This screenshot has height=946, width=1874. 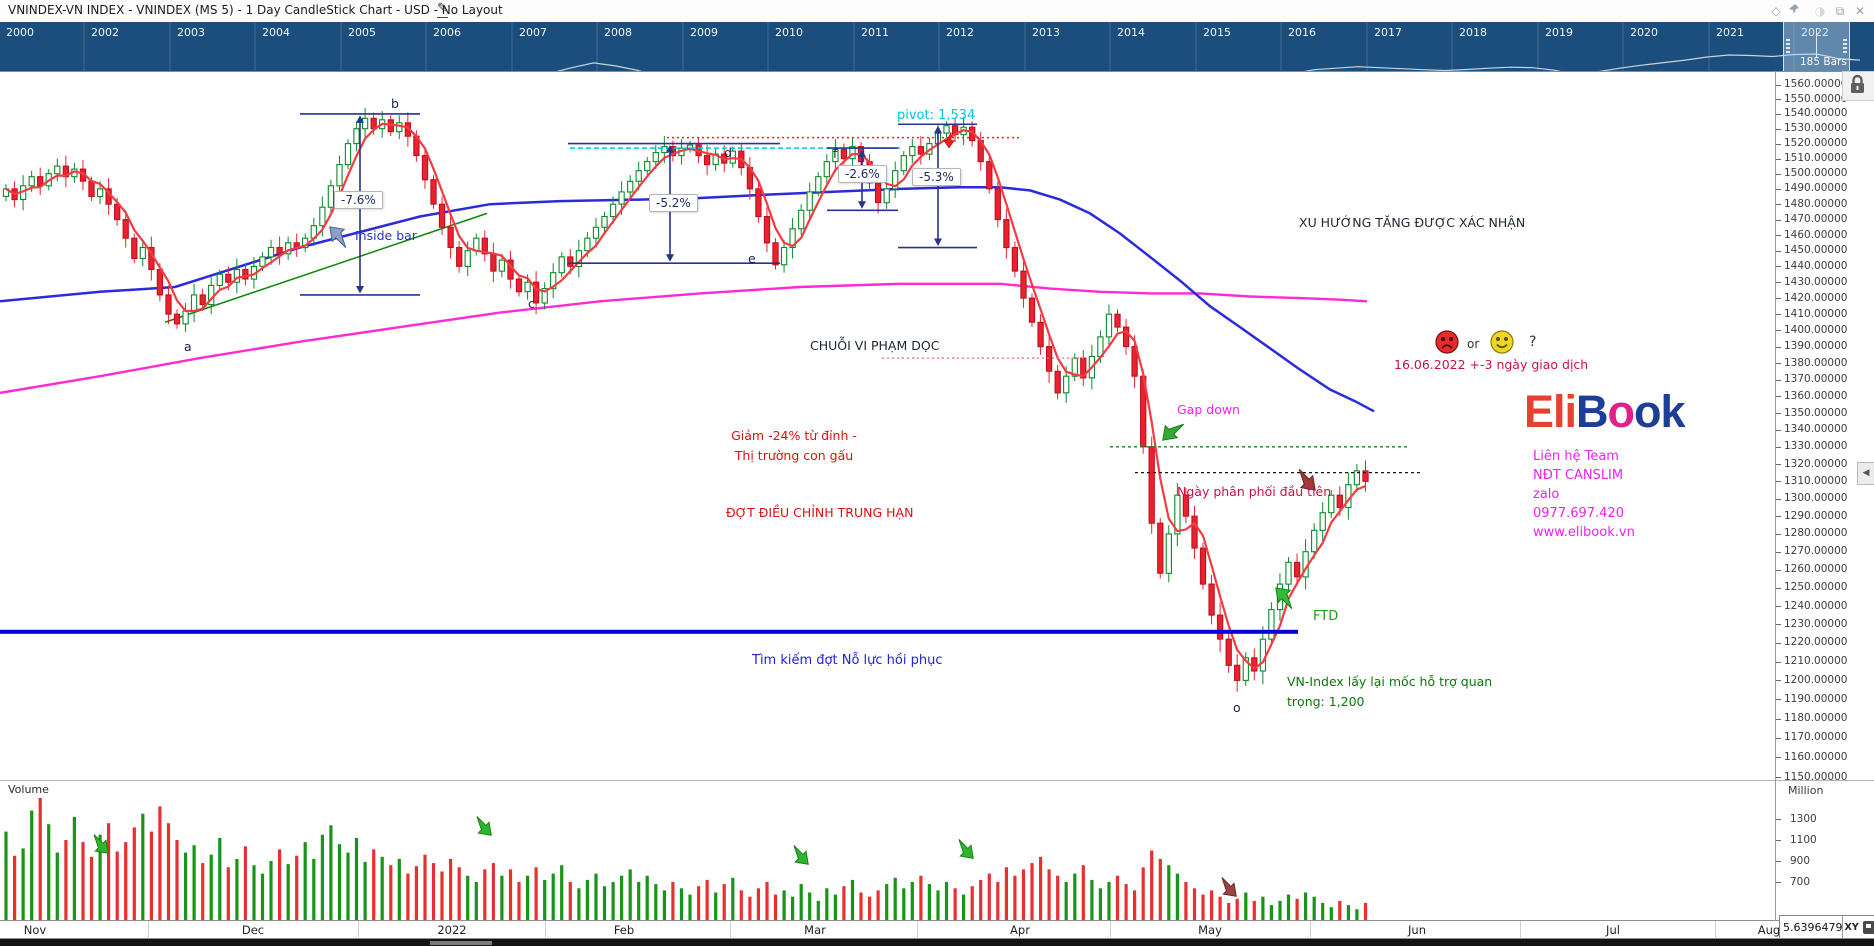 I want to click on price-tick-label: 1230.00000, so click(x=1816, y=623).